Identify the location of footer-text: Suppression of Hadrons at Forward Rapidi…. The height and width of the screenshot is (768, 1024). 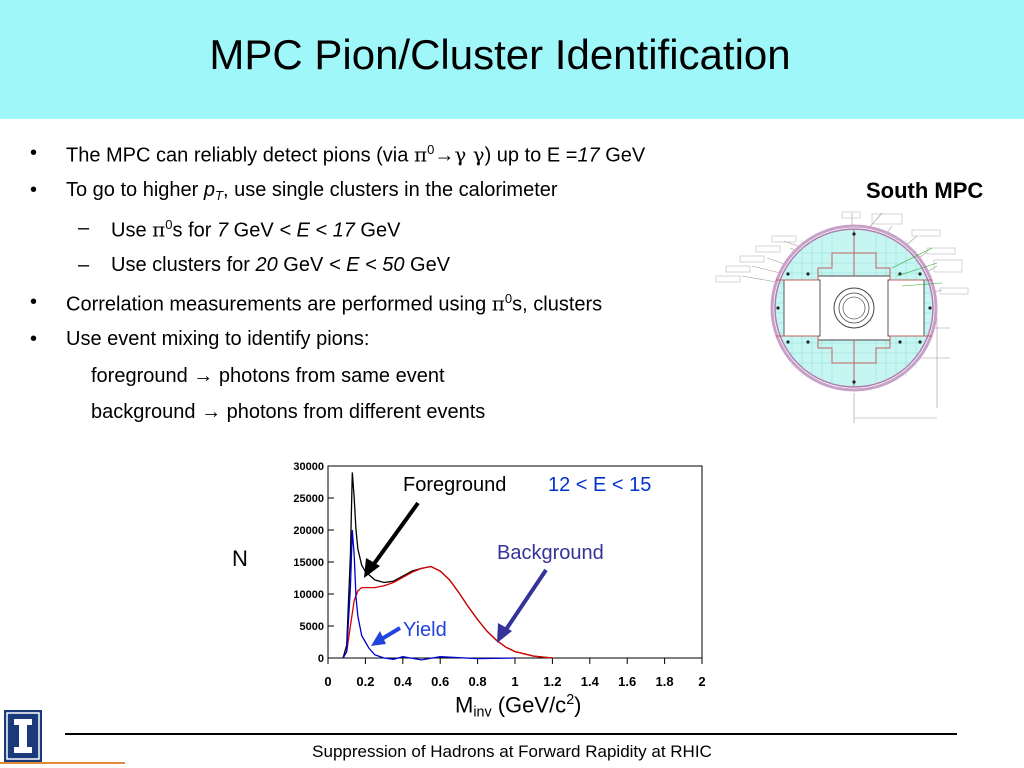
(512, 751).